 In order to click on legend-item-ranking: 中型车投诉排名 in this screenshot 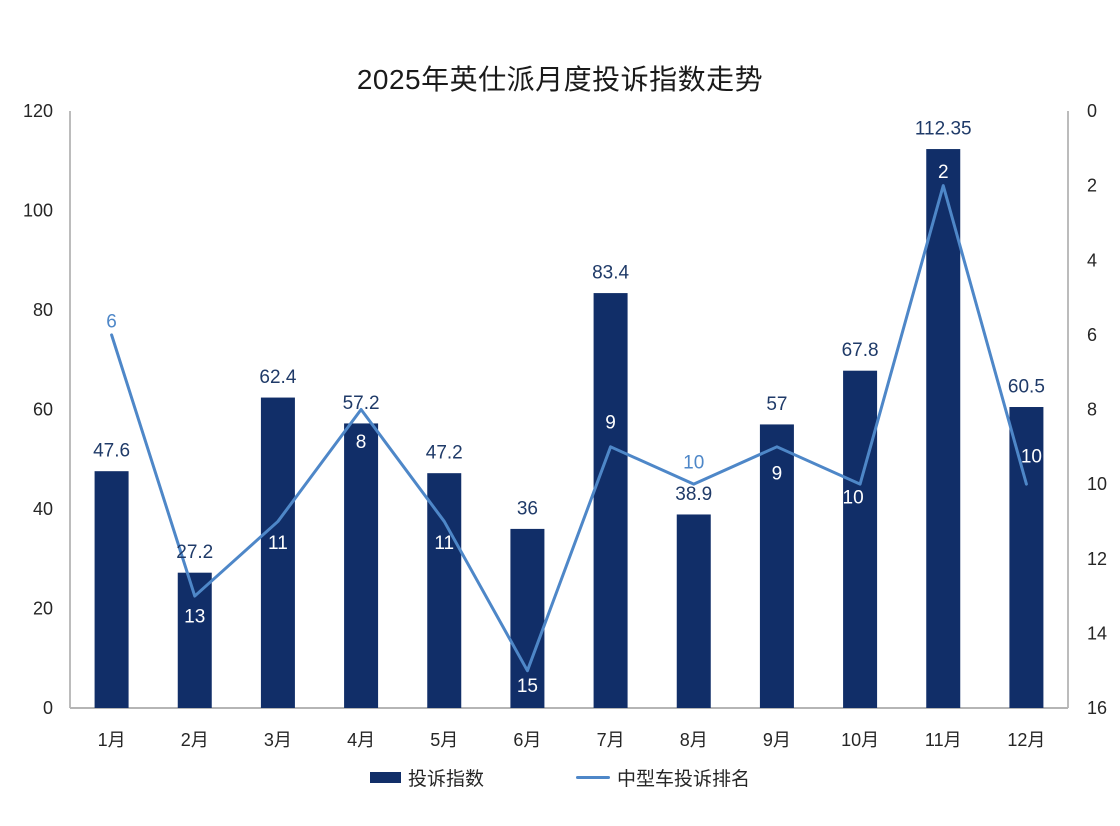, I will do `click(663, 777)`.